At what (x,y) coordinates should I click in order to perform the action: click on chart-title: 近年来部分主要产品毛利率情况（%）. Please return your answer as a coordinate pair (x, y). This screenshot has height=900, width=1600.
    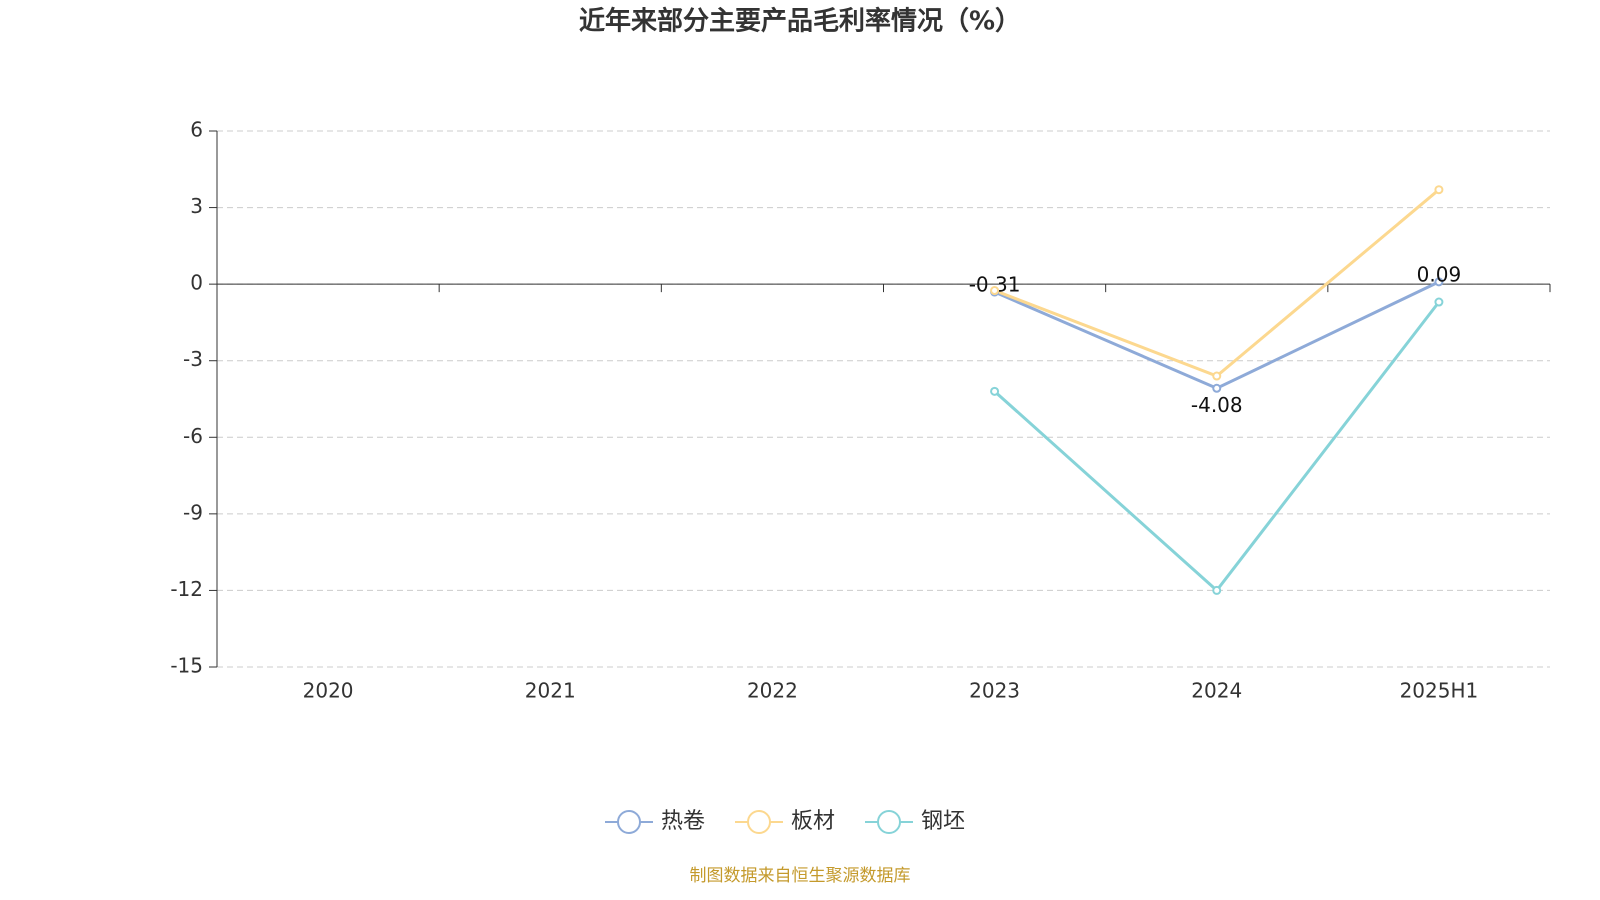
    Looking at the image, I should click on (800, 21).